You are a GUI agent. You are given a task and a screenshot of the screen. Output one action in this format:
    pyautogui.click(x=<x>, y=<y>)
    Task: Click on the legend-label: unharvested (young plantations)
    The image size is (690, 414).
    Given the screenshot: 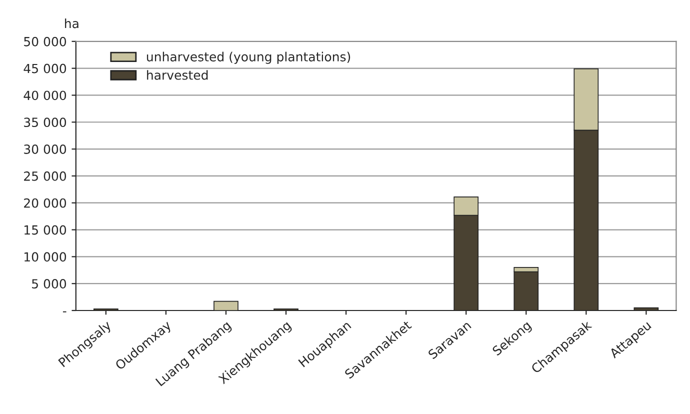 What is the action you would take?
    pyautogui.click(x=248, y=58)
    